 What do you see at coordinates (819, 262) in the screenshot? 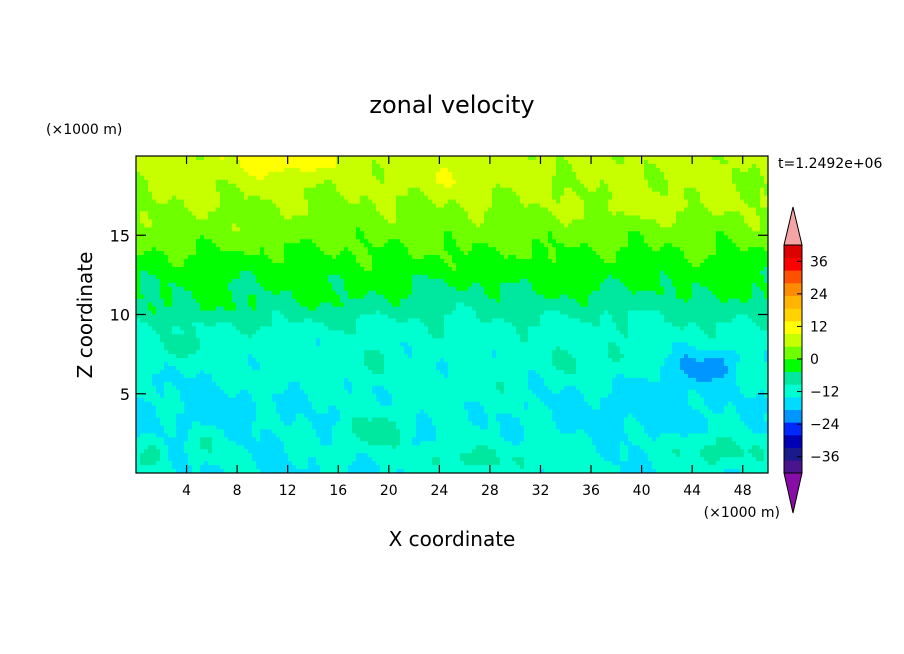
I see `colorbar-tick-label: 36` at bounding box center [819, 262].